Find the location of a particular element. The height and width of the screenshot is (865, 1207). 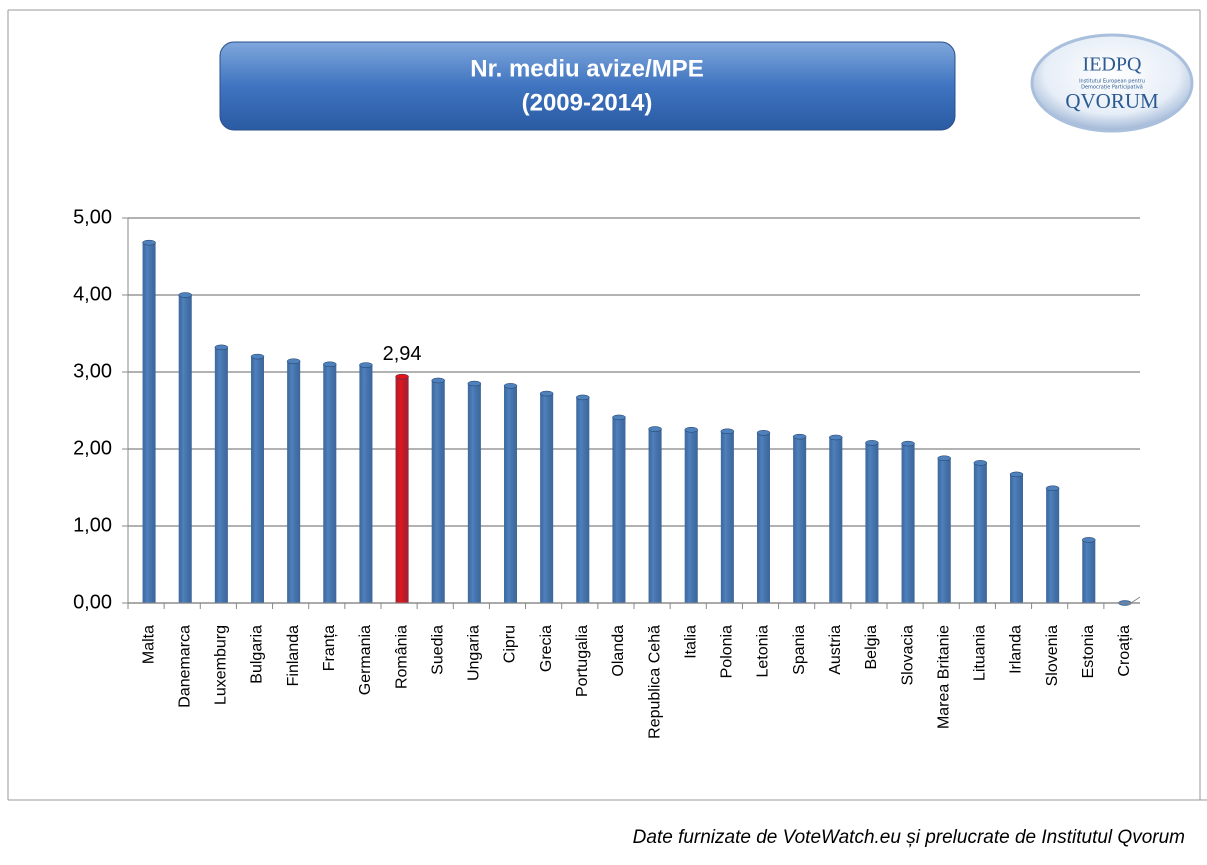

x-tick-label: Franța is located at coordinates (329, 648).